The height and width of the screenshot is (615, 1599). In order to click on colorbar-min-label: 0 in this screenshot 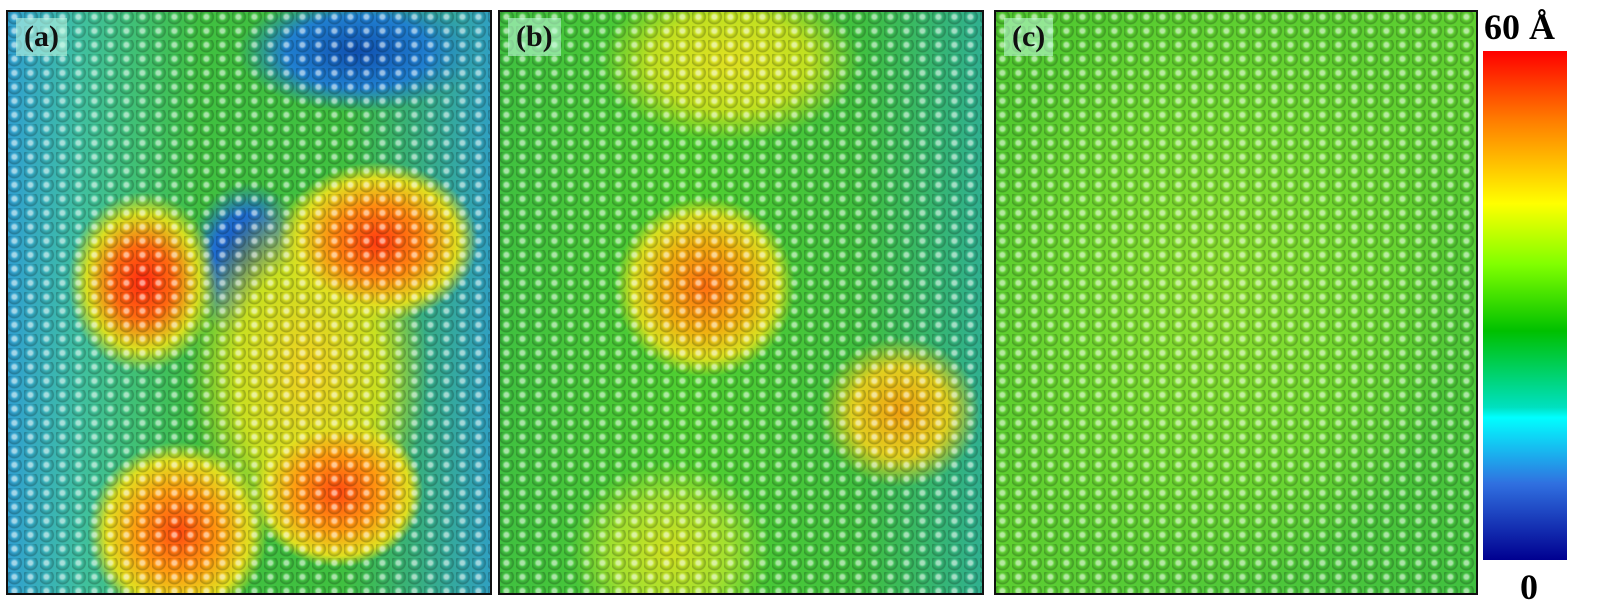, I will do `click(1529, 587)`.